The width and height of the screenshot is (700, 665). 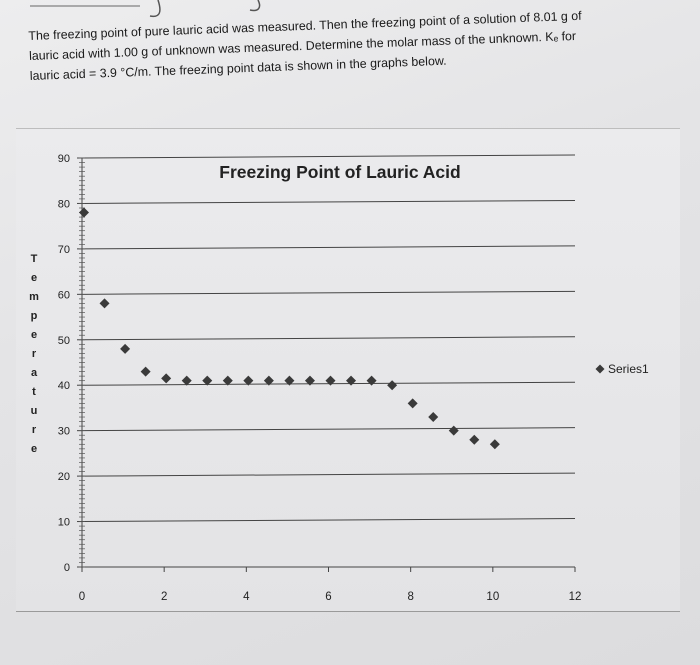 What do you see at coordinates (82, 597) in the screenshot?
I see `x-tick-label: 0` at bounding box center [82, 597].